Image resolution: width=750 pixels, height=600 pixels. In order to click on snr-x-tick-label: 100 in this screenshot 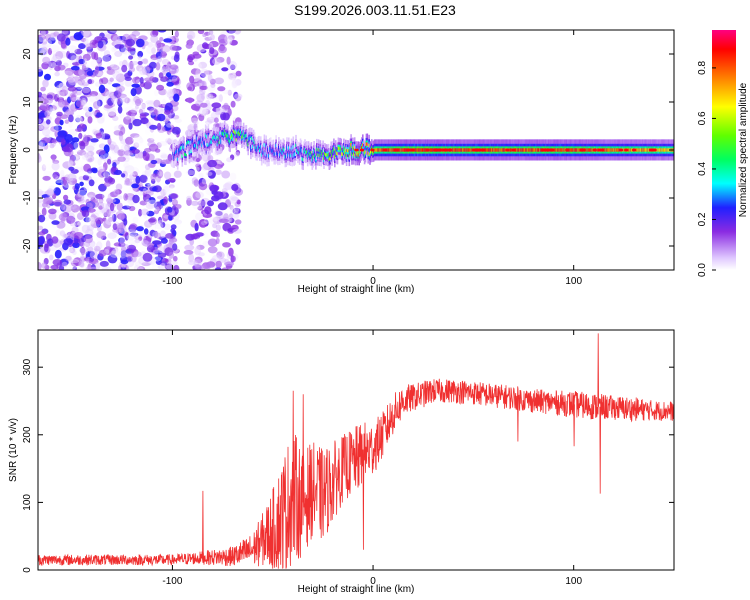, I will do `click(573, 581)`.